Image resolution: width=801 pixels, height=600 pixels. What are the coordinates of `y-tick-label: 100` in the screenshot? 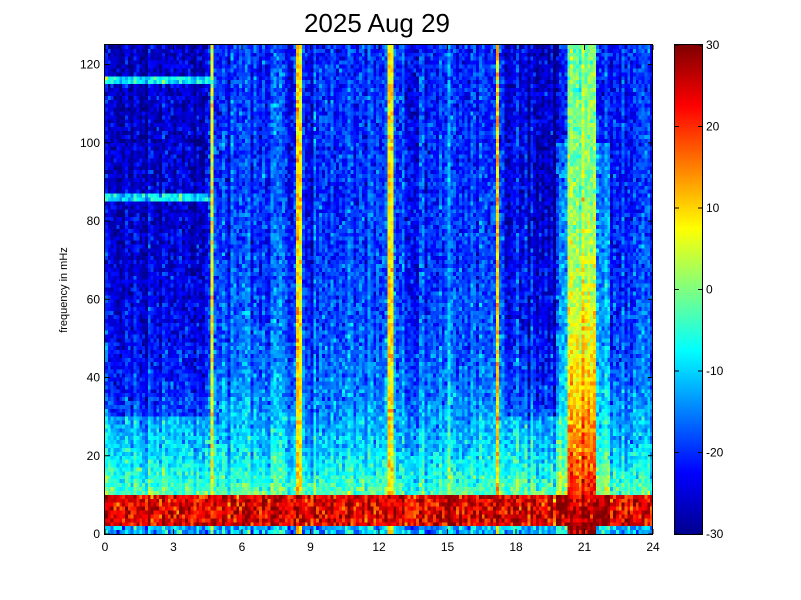 It's located at (90, 143).